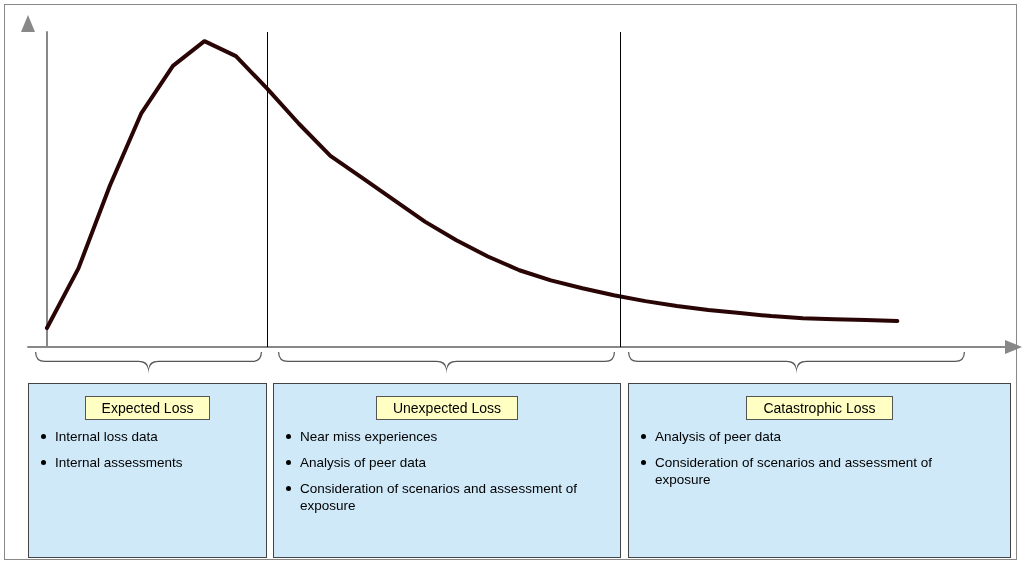 The height and width of the screenshot is (566, 1023). What do you see at coordinates (447, 408) in the screenshot?
I see `text: Unexpected Loss` at bounding box center [447, 408].